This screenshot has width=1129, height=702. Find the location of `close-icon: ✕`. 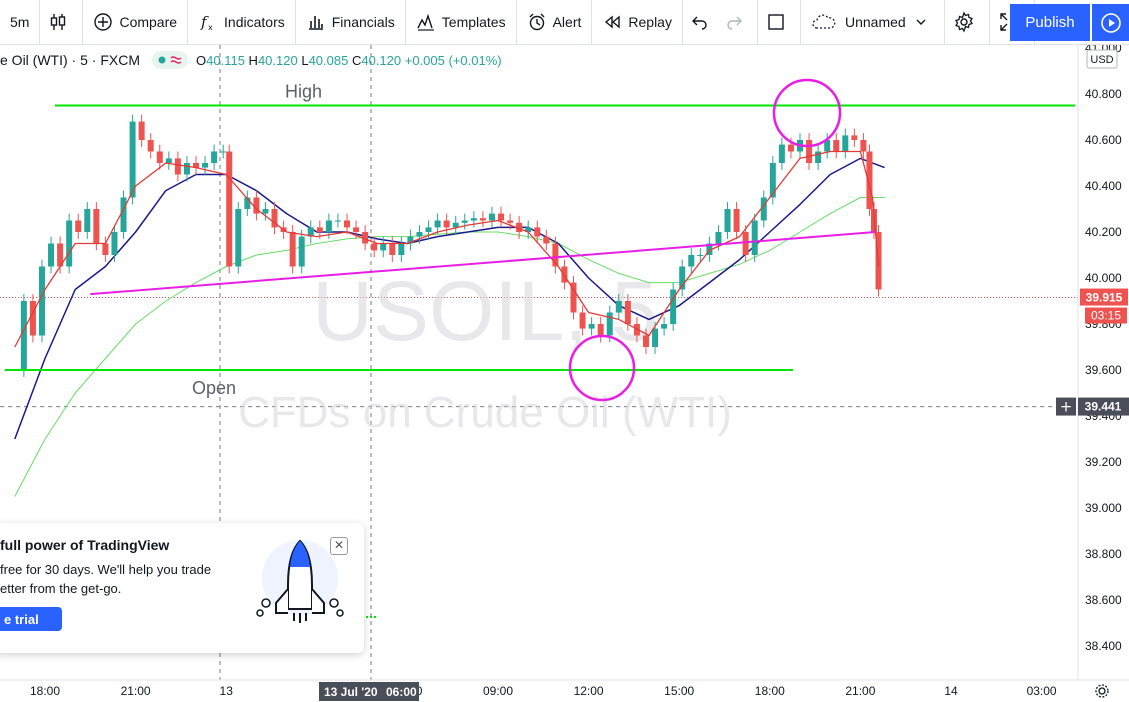

close-icon: ✕ is located at coordinates (339, 546).